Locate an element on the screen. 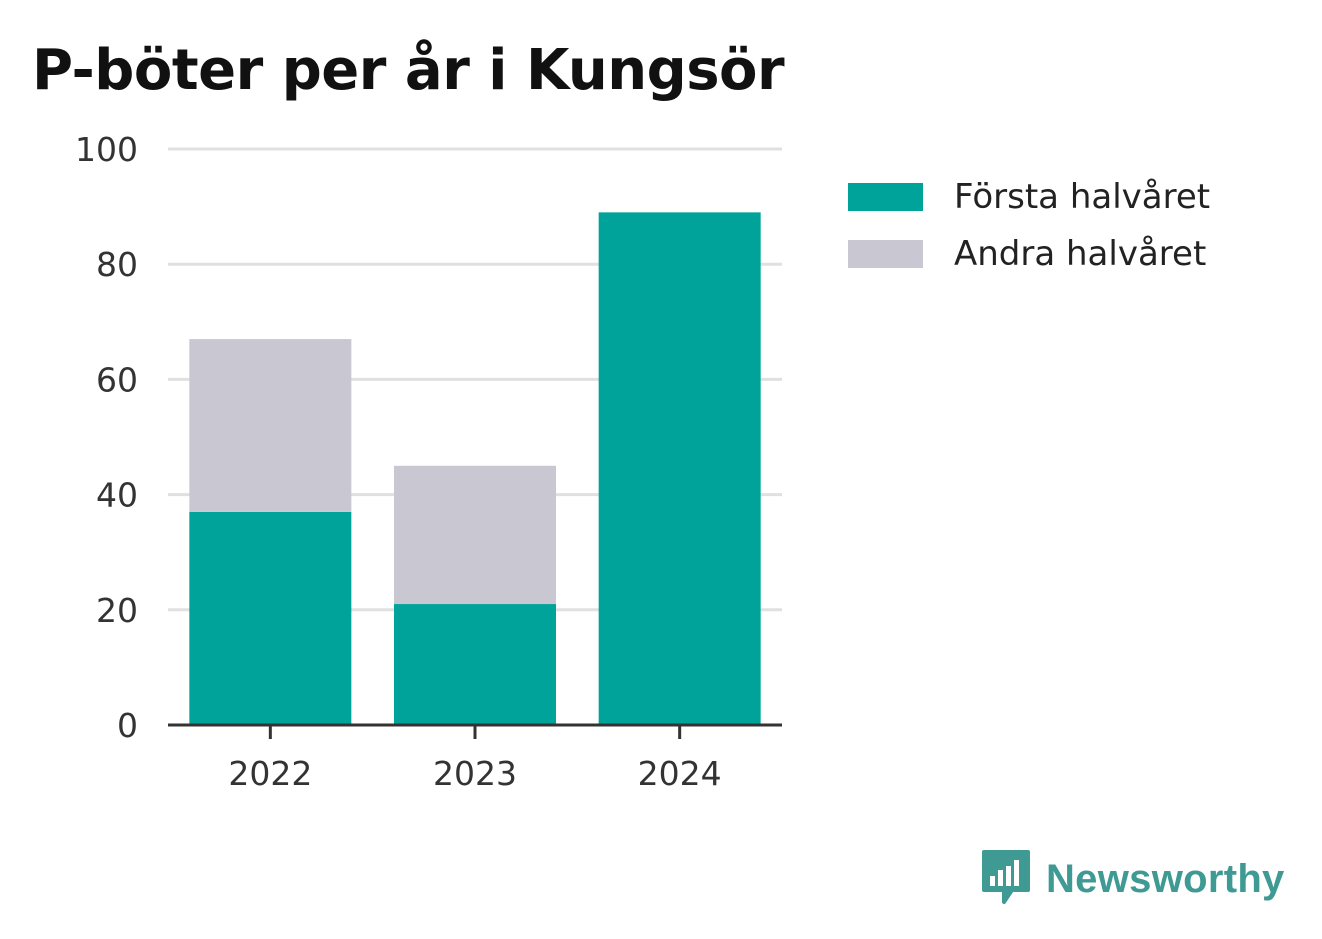  x-axis: 2022 2023 2024 is located at coordinates (475, 758).